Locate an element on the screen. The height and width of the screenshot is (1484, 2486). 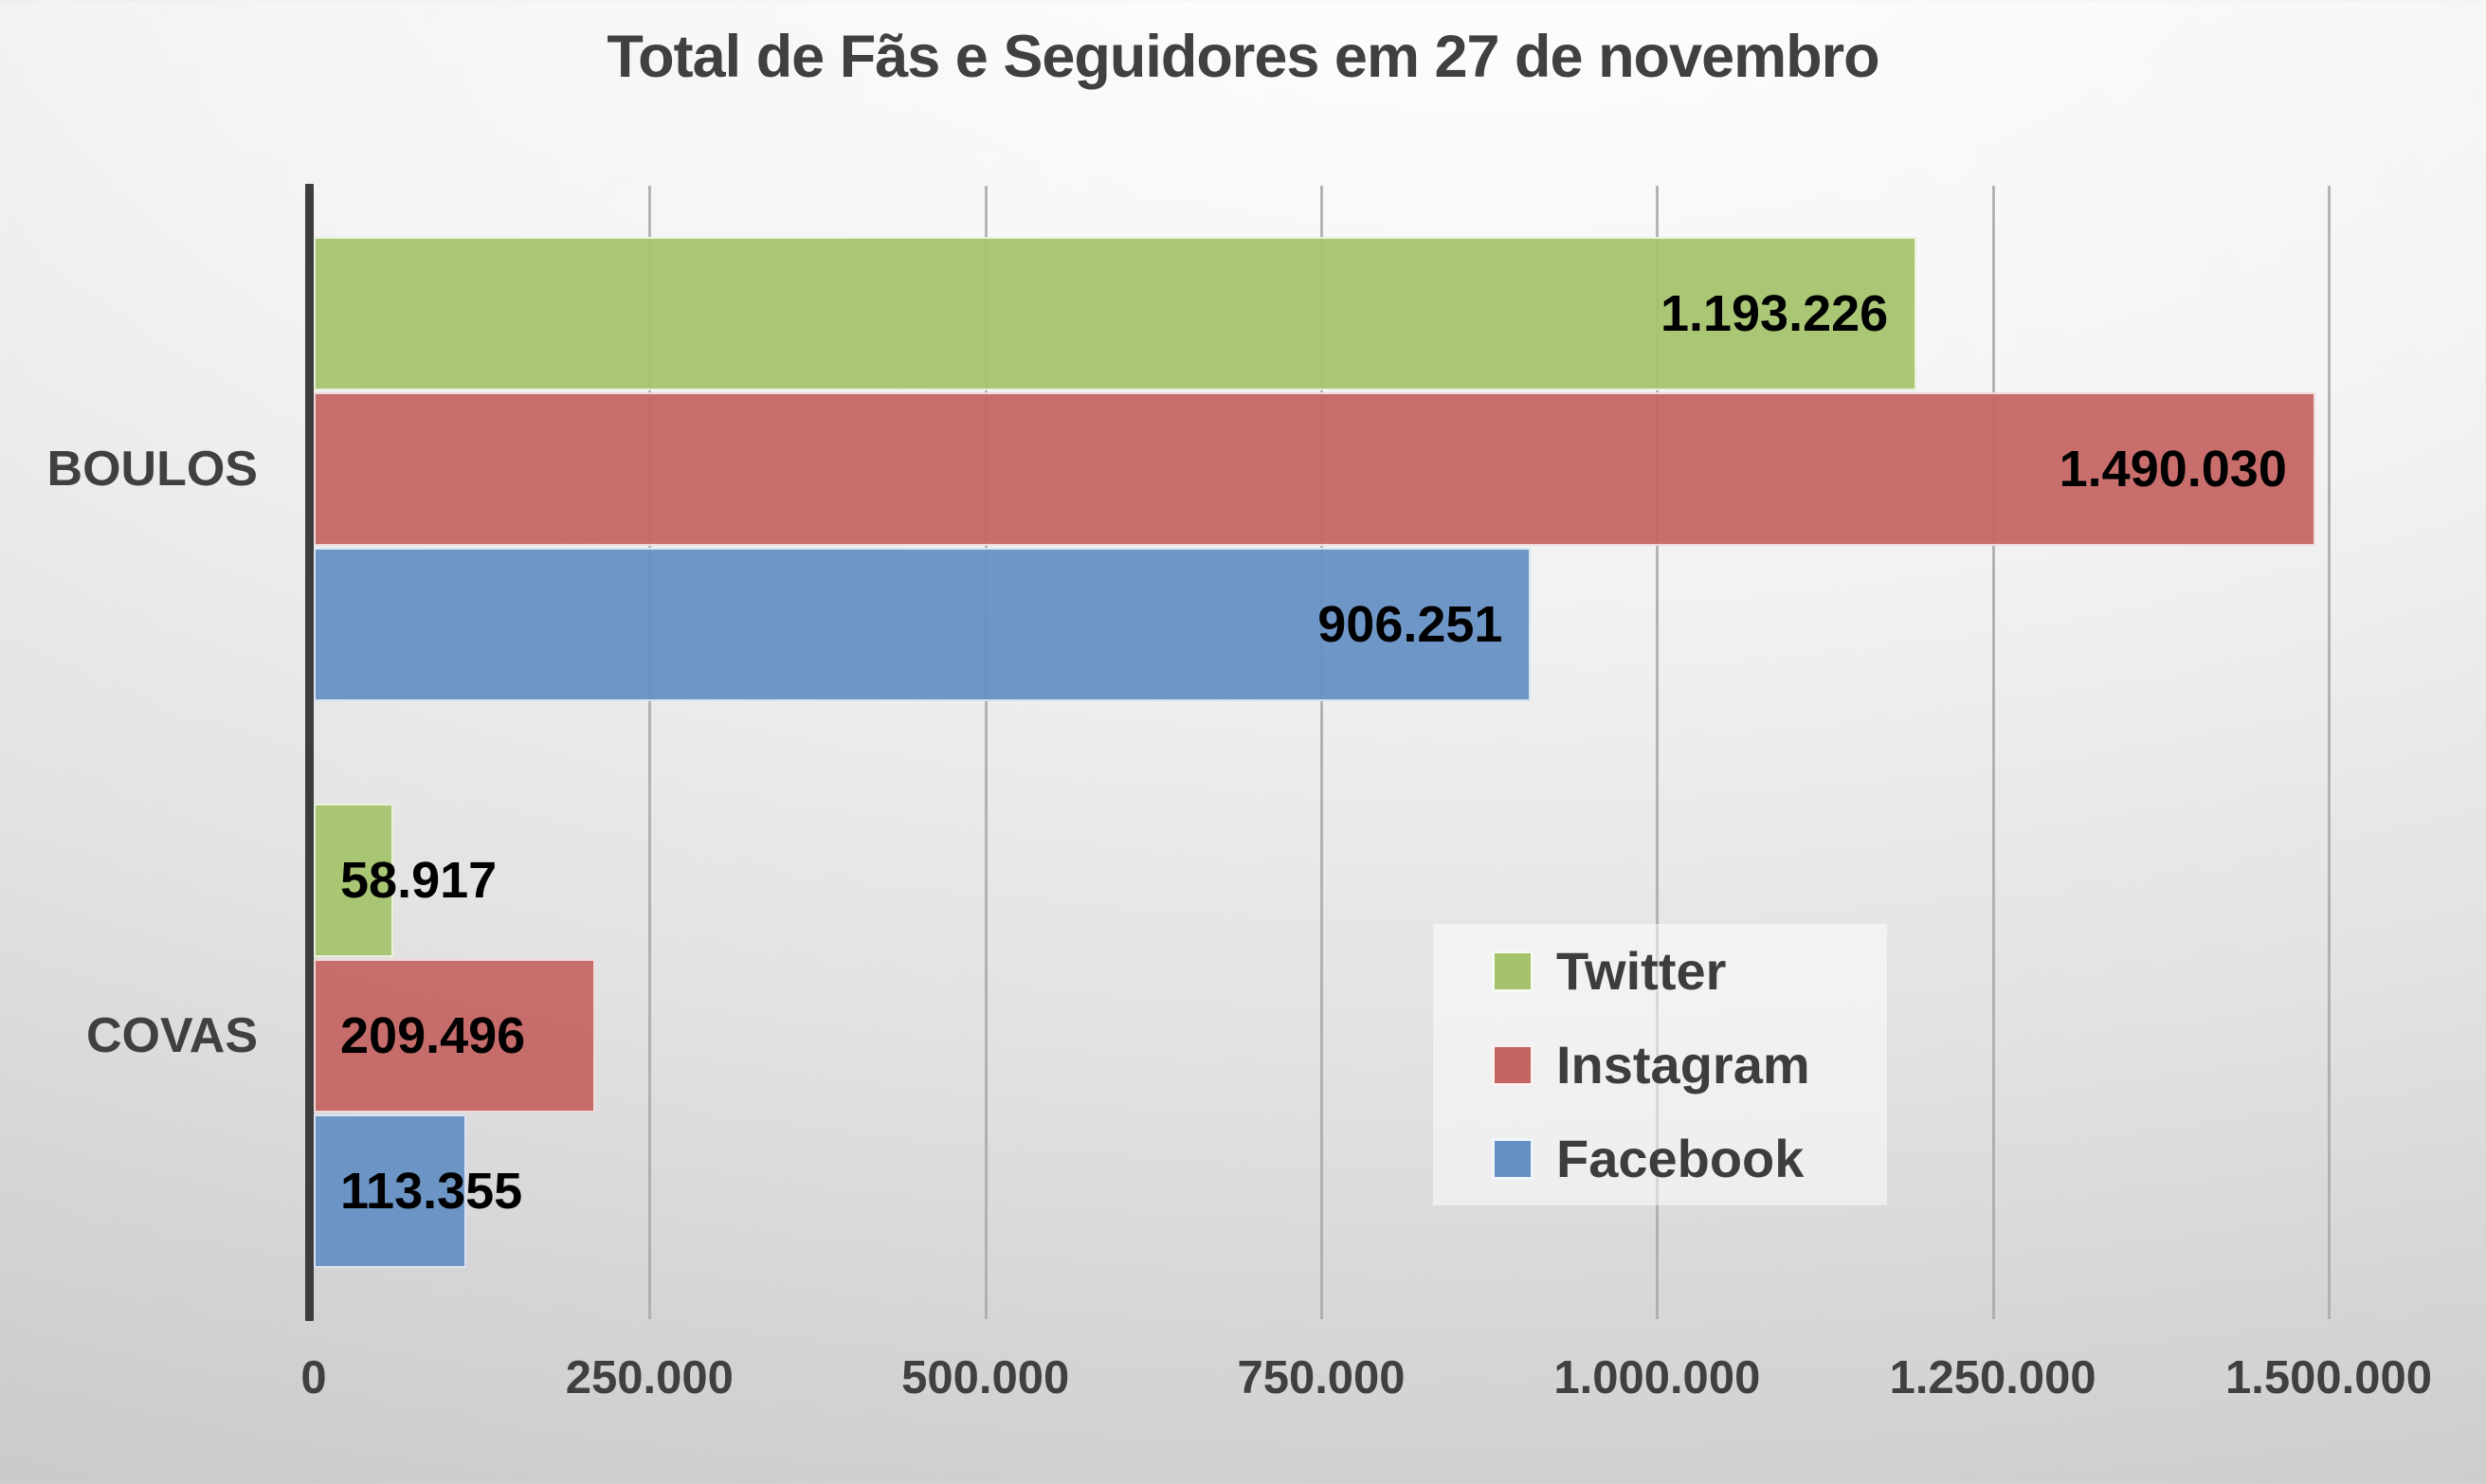
x-tick-label-0: 0 is located at coordinates (313, 1377).